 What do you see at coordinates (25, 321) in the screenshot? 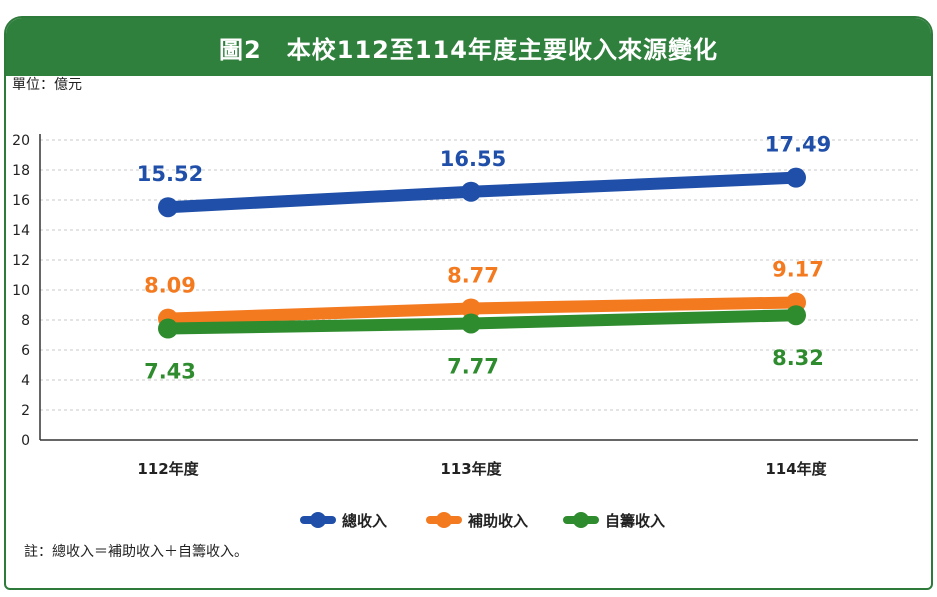
I see `y-tick-label: 8` at bounding box center [25, 321].